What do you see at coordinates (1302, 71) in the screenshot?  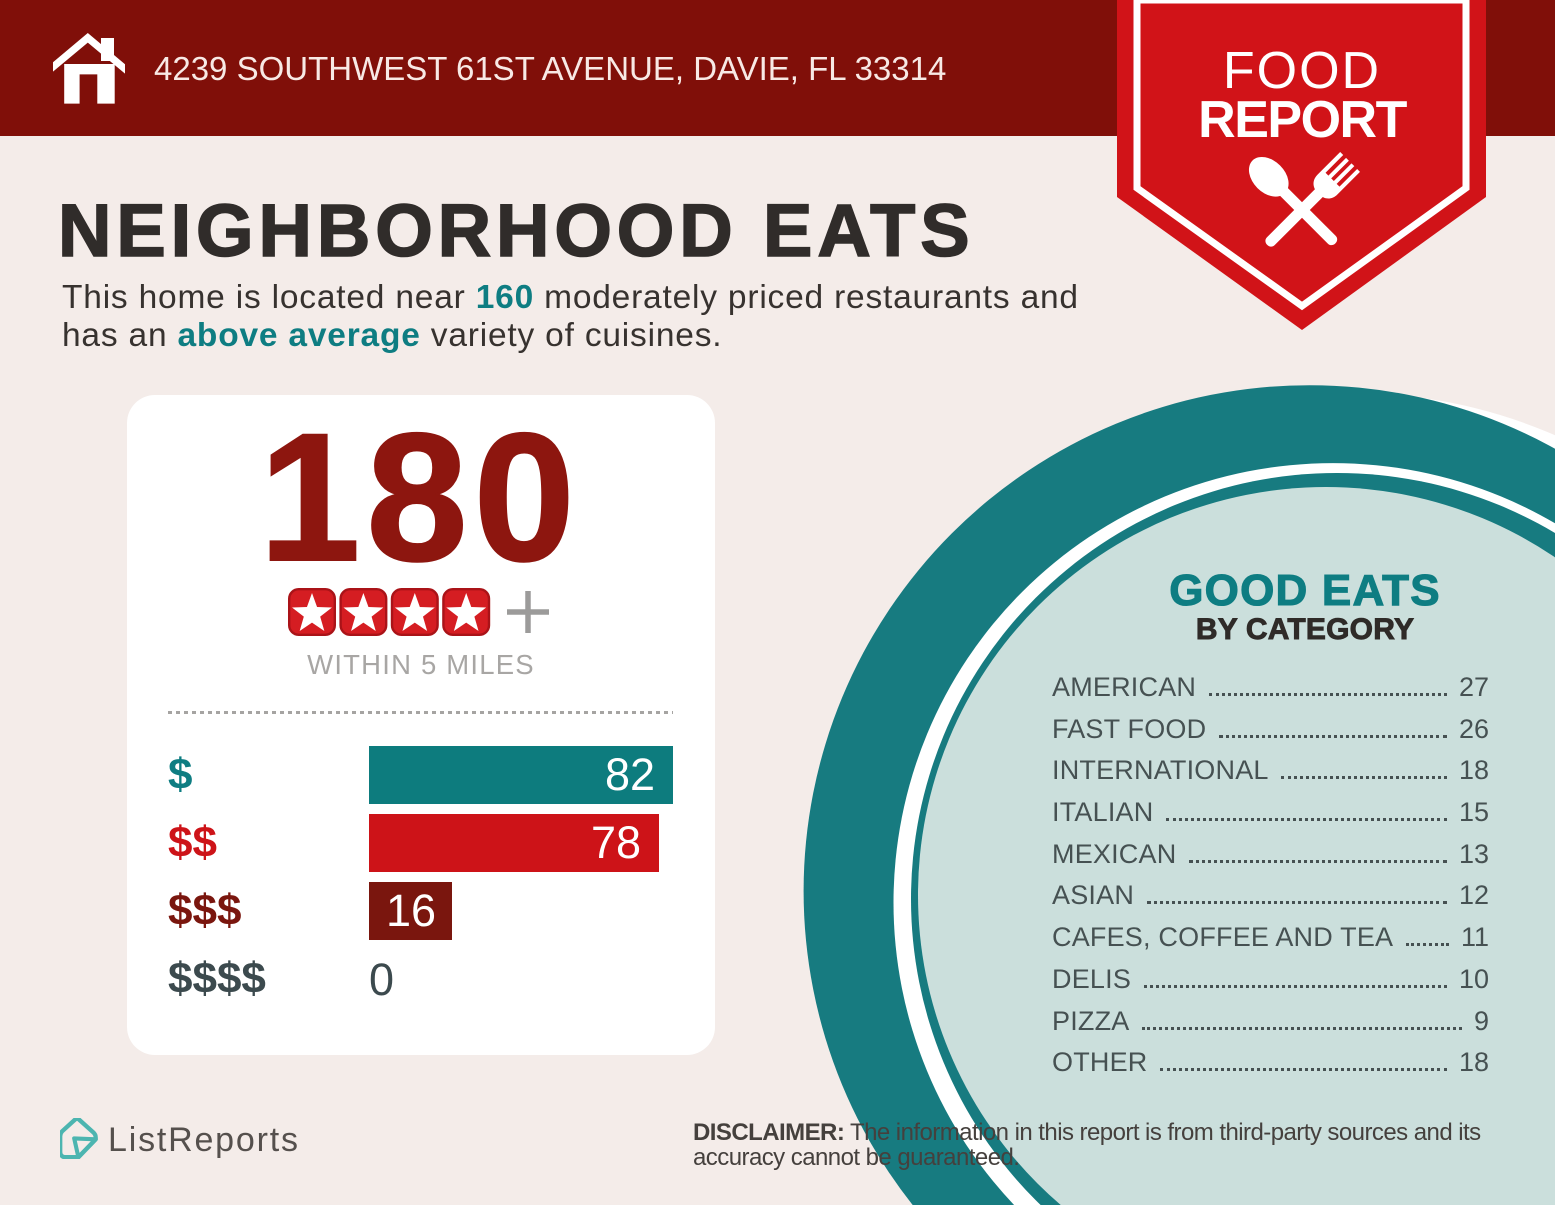 I see `svg-text: FOOD` at bounding box center [1302, 71].